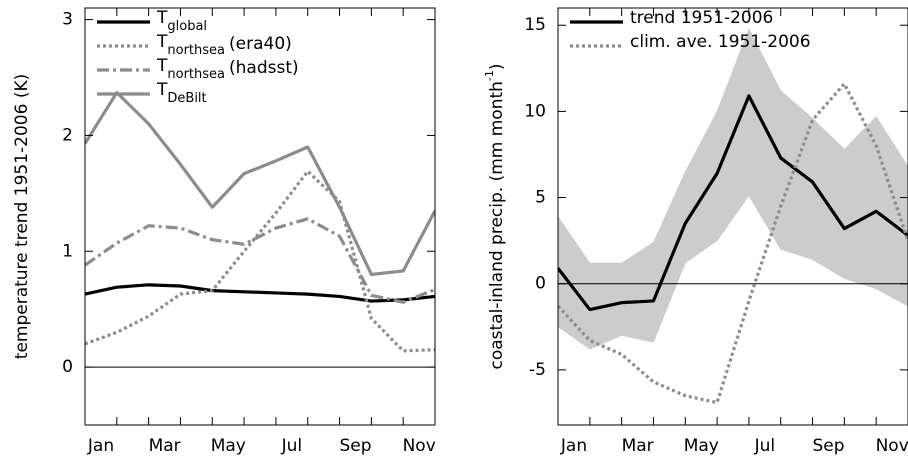 This screenshot has width=908, height=461. Describe the element at coordinates (540, 198) in the screenshot. I see `y-tick-label: 5` at that location.